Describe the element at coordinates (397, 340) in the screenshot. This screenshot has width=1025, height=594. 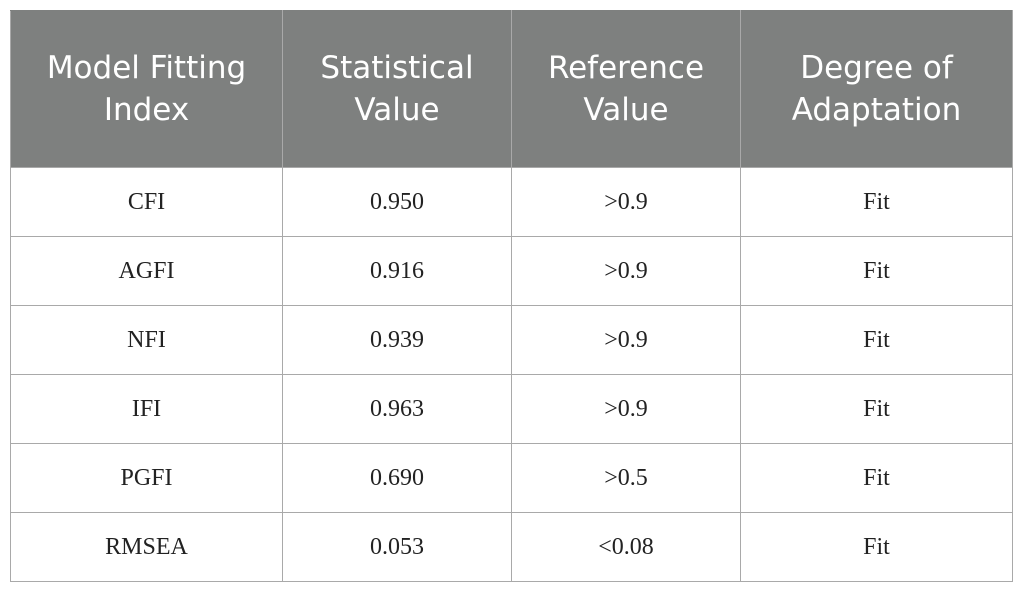
I see `cell-statistical-value: 0.939` at that location.